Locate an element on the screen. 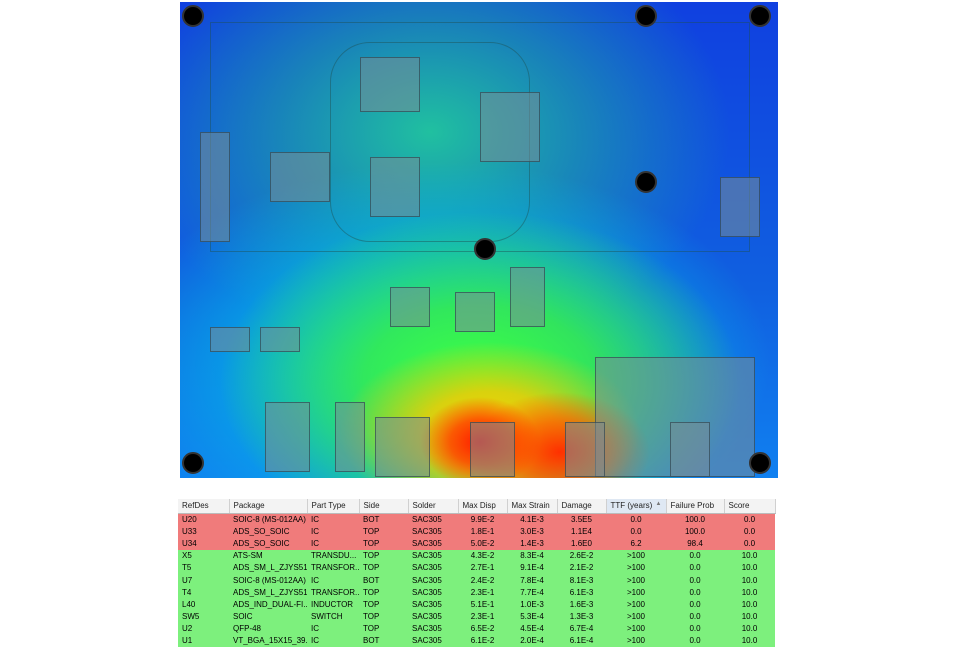  cell-damage: 1.1E4 is located at coordinates (581, 531).